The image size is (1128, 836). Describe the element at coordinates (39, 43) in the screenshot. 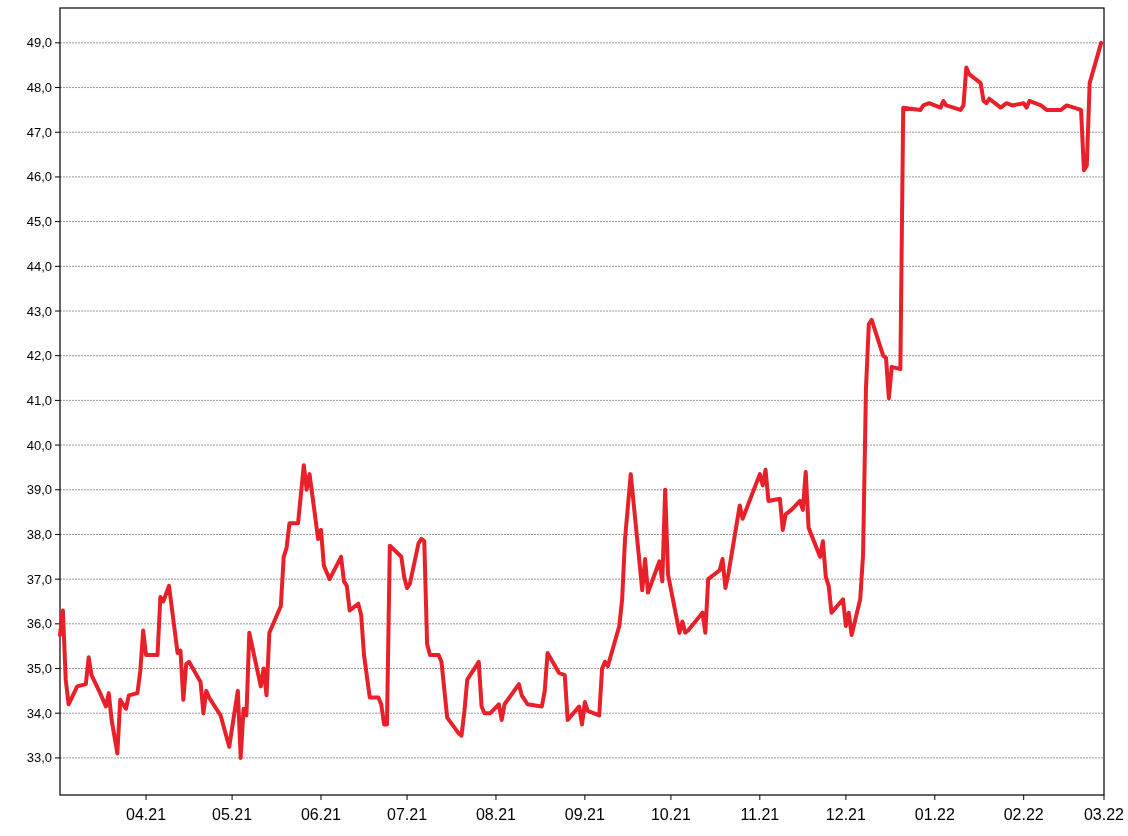

I see `y-tick-label: 49,0` at that location.